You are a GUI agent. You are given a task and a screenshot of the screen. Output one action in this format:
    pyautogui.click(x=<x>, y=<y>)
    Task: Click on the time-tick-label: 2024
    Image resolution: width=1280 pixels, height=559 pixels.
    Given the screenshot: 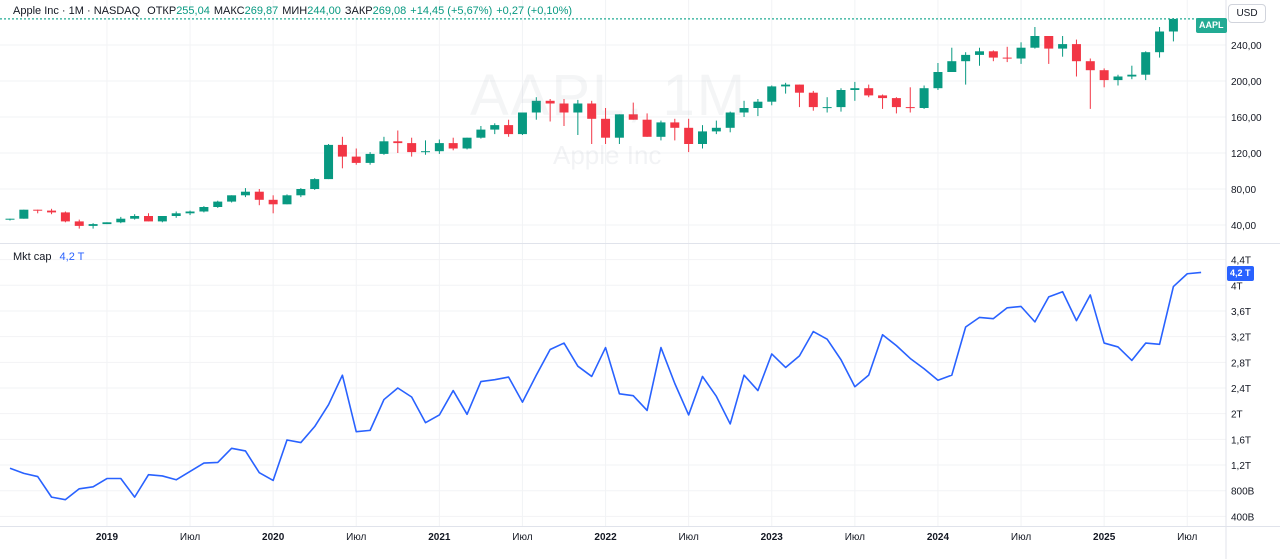 What is the action you would take?
    pyautogui.click(x=938, y=537)
    